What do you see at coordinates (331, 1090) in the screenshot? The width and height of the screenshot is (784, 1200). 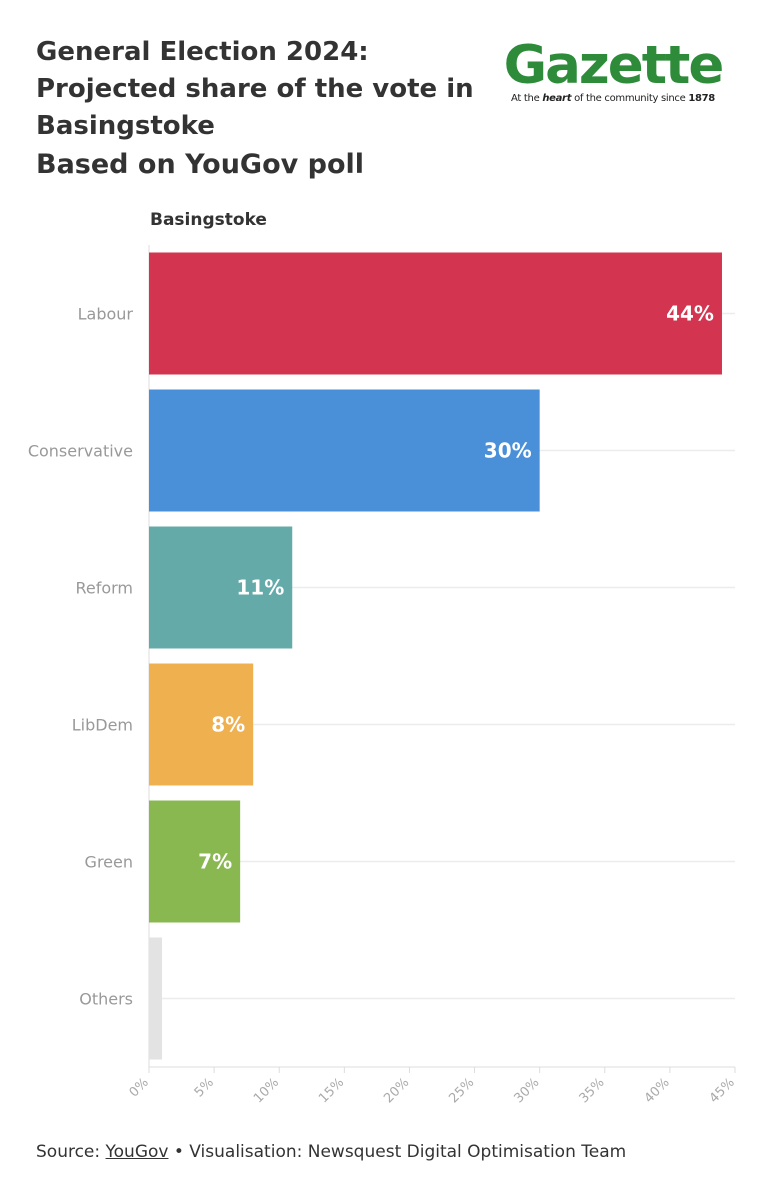 I see `x-tick-label: 15%` at bounding box center [331, 1090].